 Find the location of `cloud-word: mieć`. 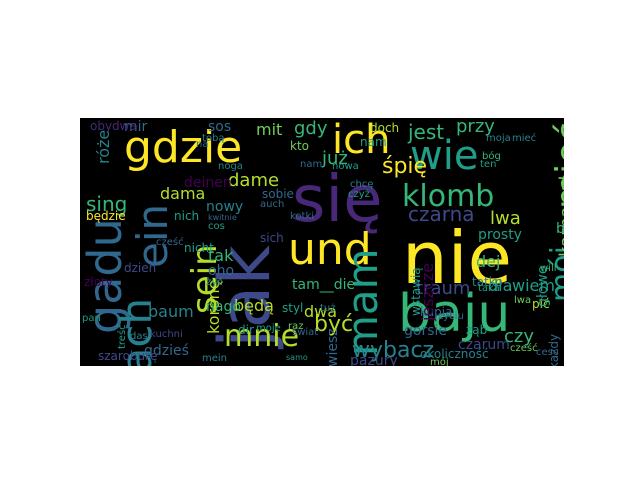

cloud-word: mieć is located at coordinates (524, 138).